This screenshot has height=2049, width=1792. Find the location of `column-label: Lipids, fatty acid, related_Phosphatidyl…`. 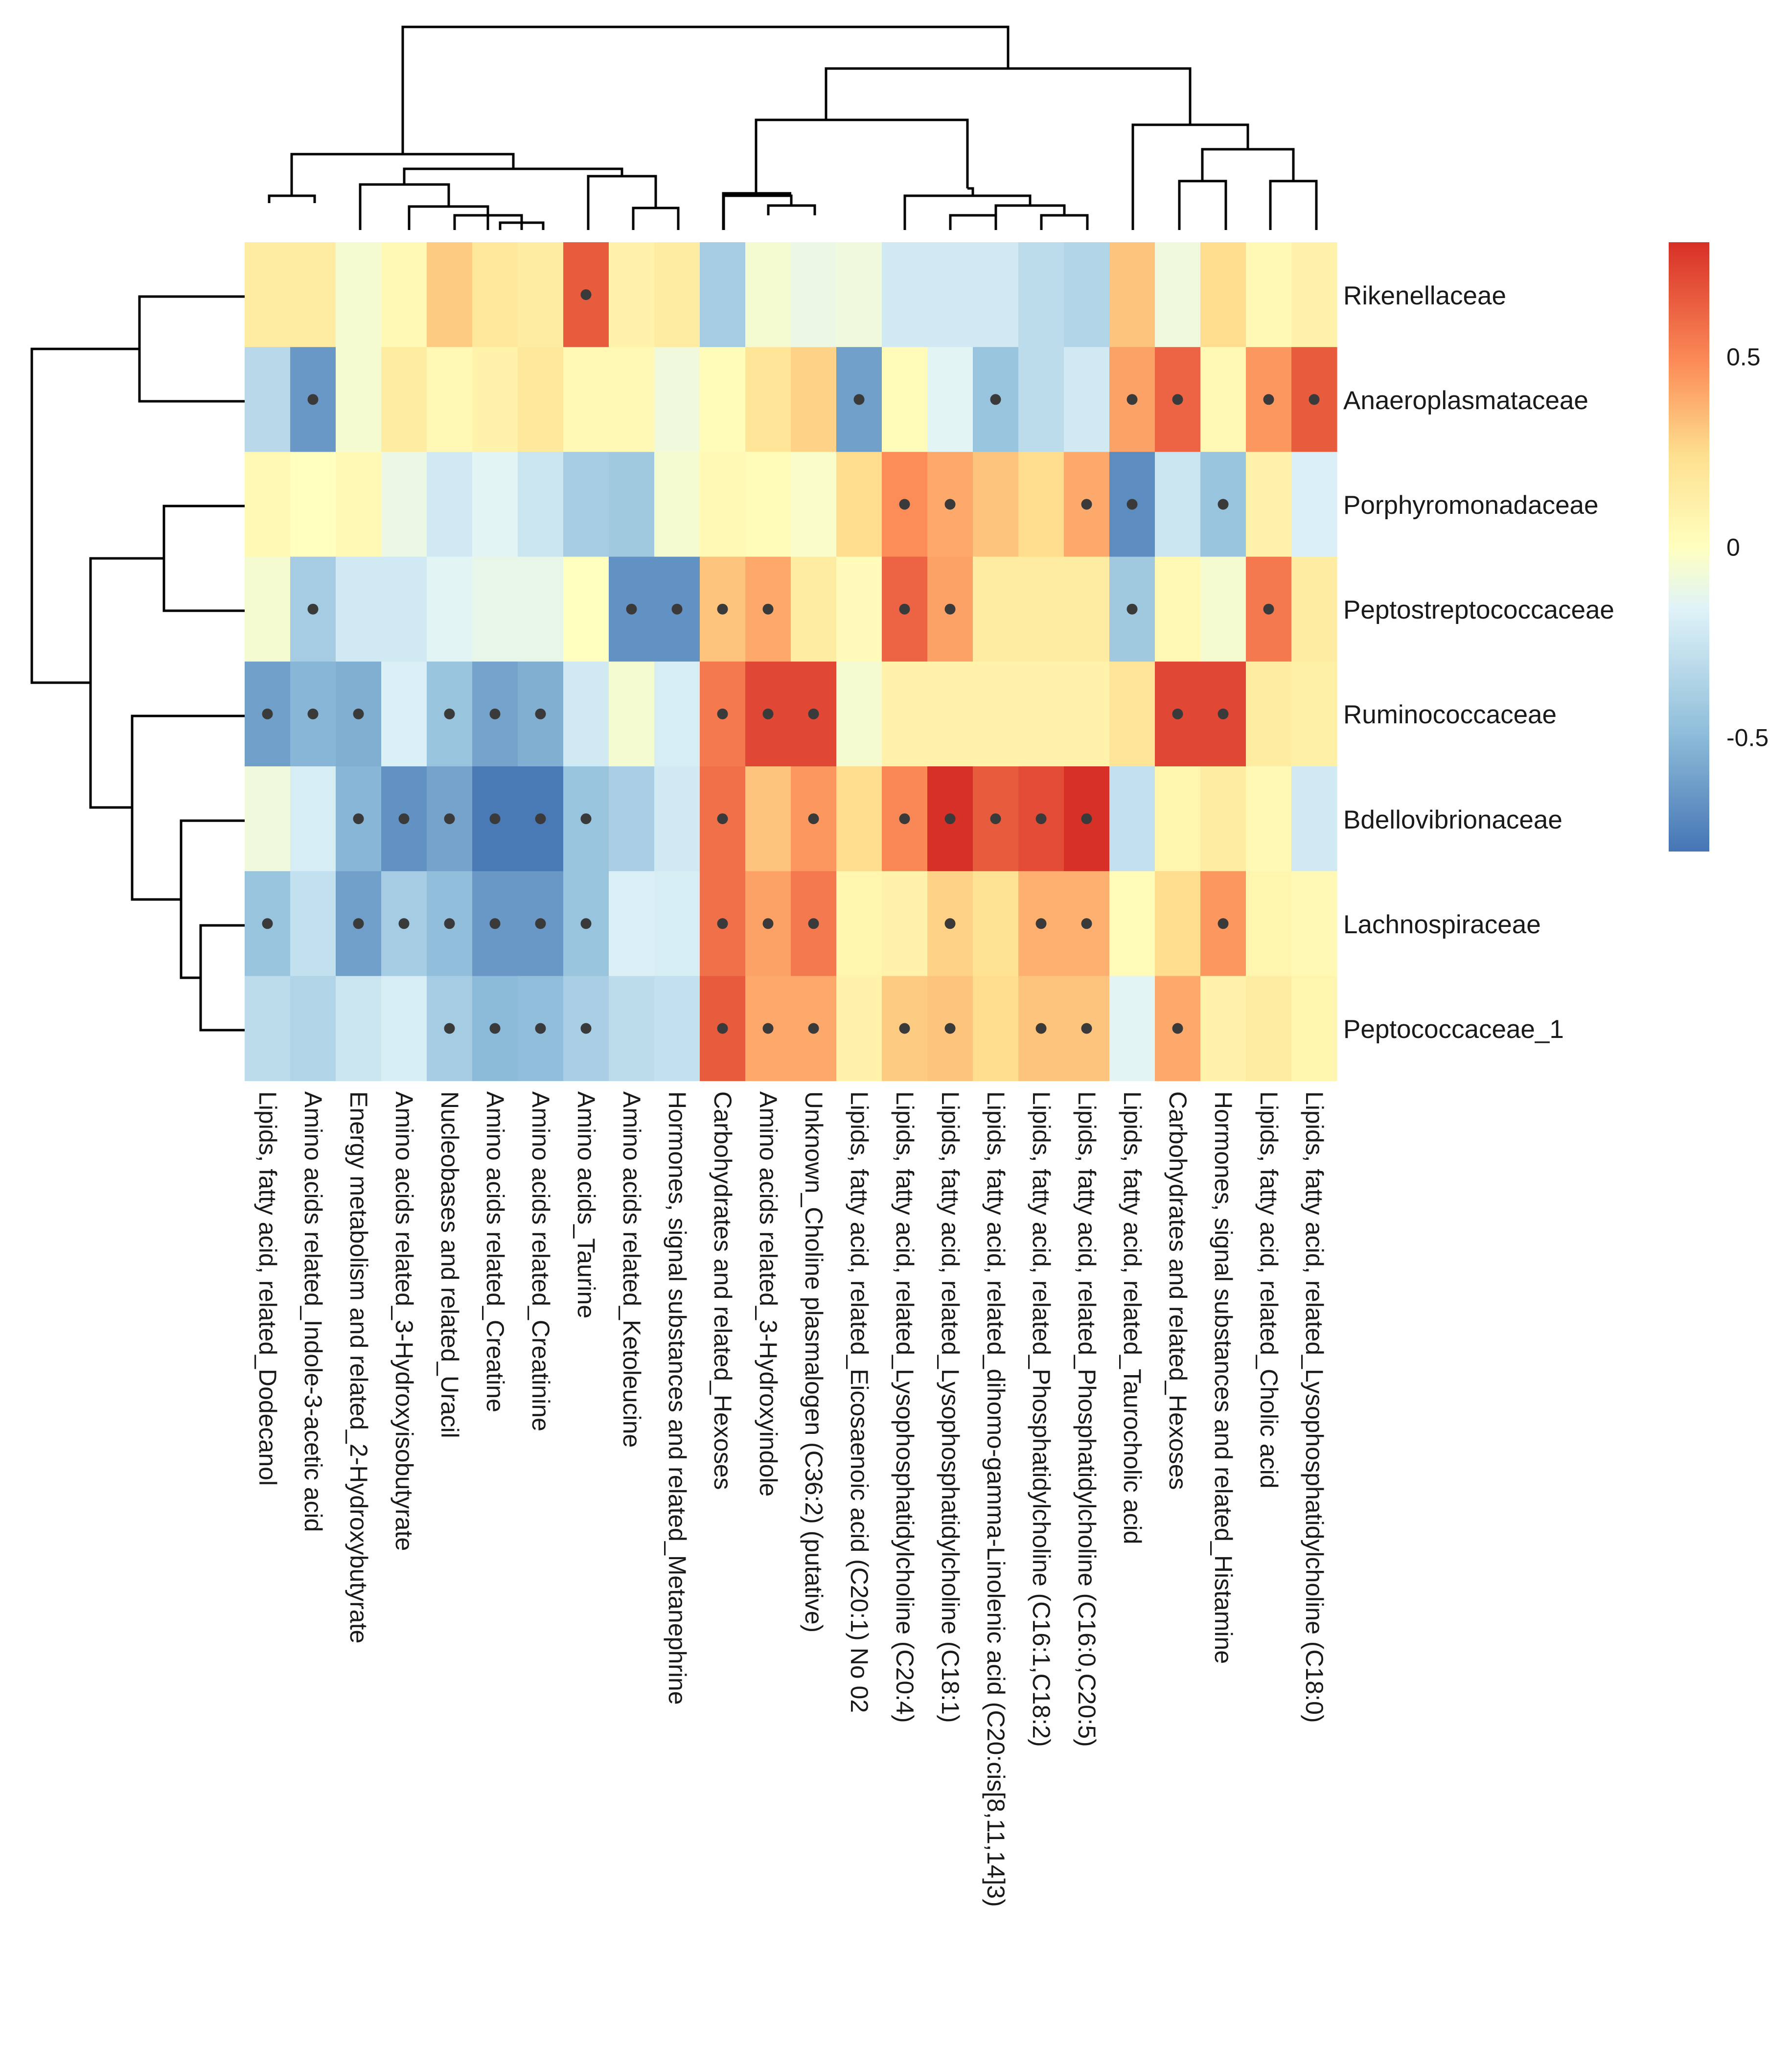

column-label: Lipids, fatty acid, related_Phosphatidyl… is located at coordinates (1041, 1419).